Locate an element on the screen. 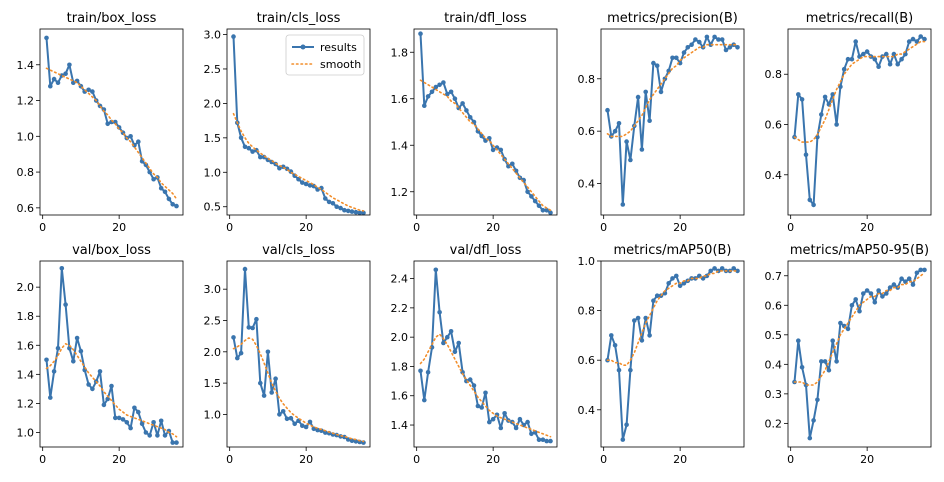 This screenshot has height=482, width=944. y-tick-label: 2.5 is located at coordinates (213, 320).